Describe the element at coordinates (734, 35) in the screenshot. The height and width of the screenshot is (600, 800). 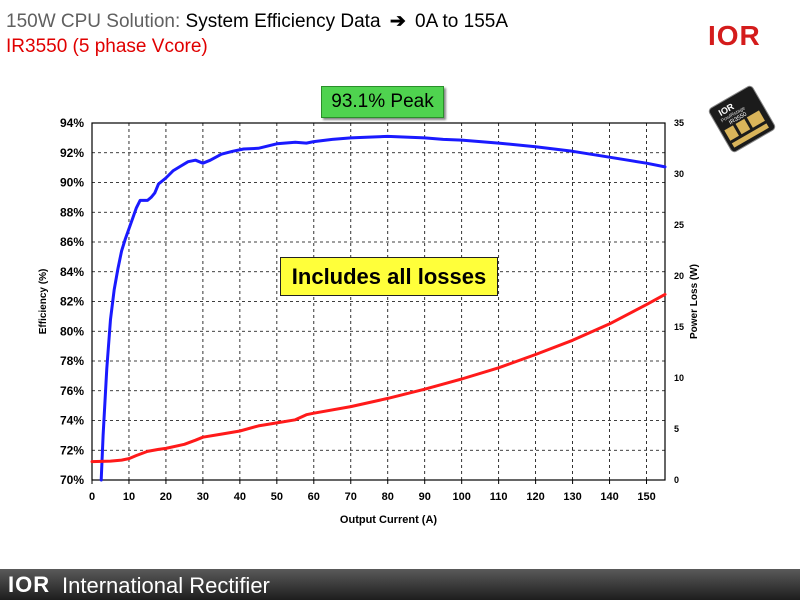
I see `company-logo: IOR` at that location.